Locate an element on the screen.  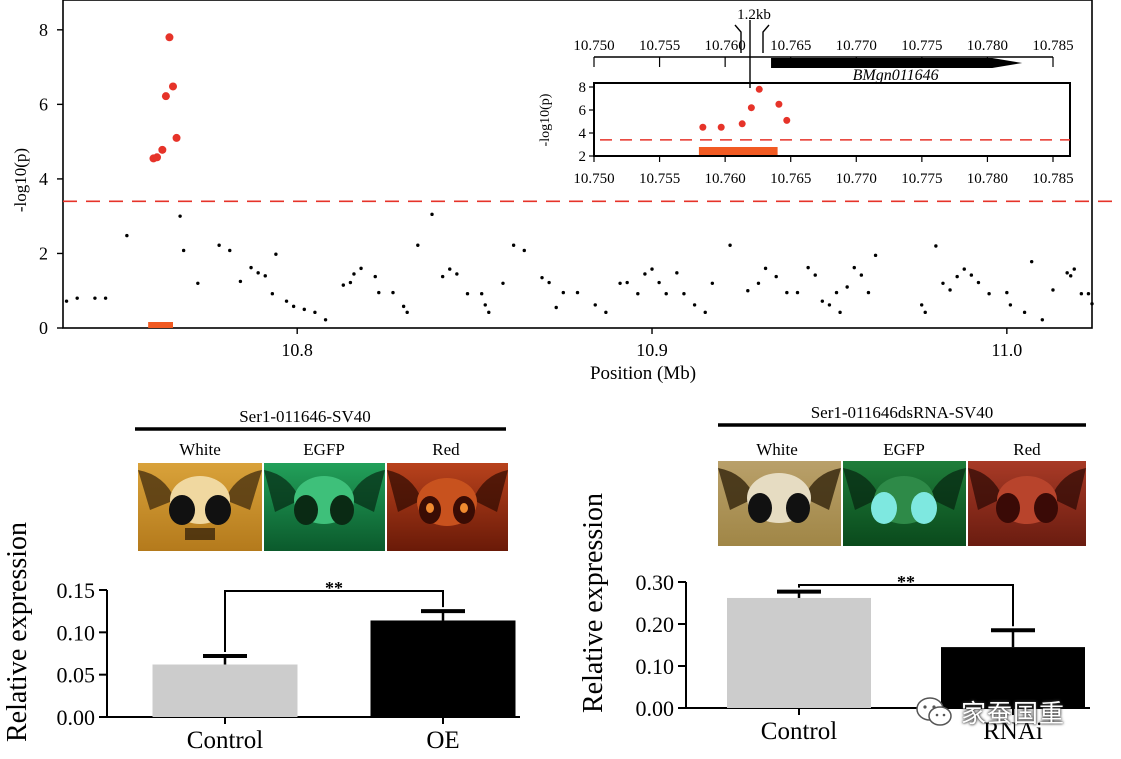
inset-x-tick-label: 10.755 is located at coordinates (659, 179).